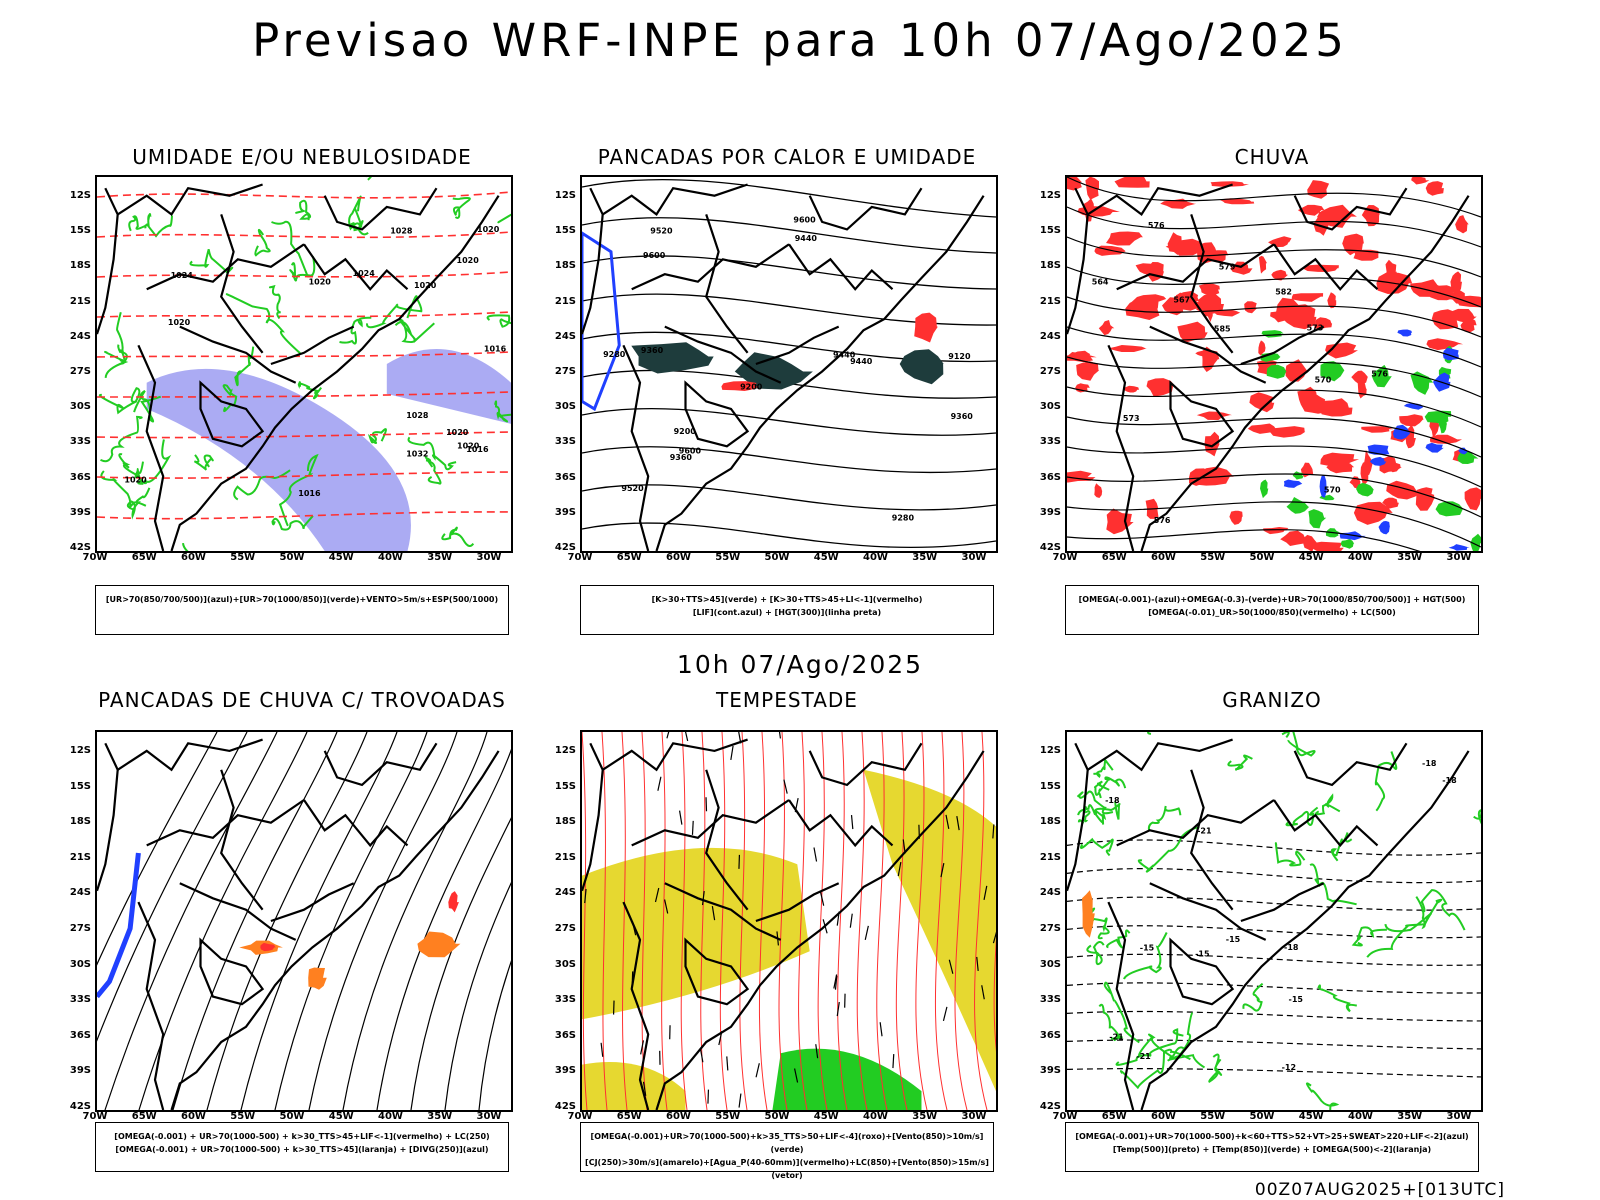 The height and width of the screenshot is (1200, 1600). What do you see at coordinates (661, 230) in the screenshot?
I see `contour-label: 9520` at bounding box center [661, 230].